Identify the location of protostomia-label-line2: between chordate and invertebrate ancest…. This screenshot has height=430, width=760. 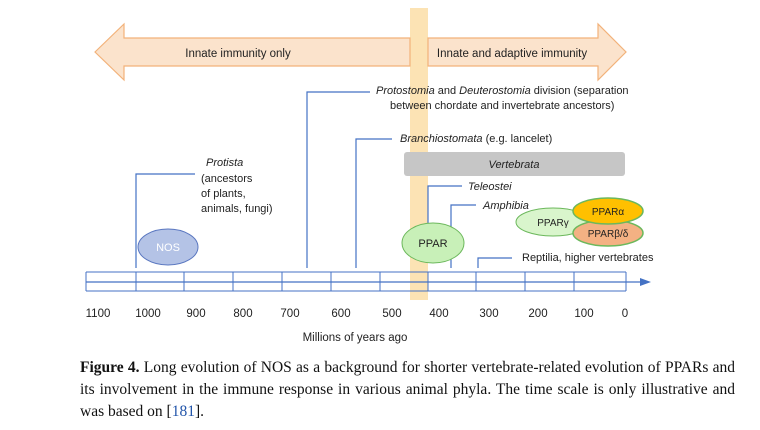
(502, 106).